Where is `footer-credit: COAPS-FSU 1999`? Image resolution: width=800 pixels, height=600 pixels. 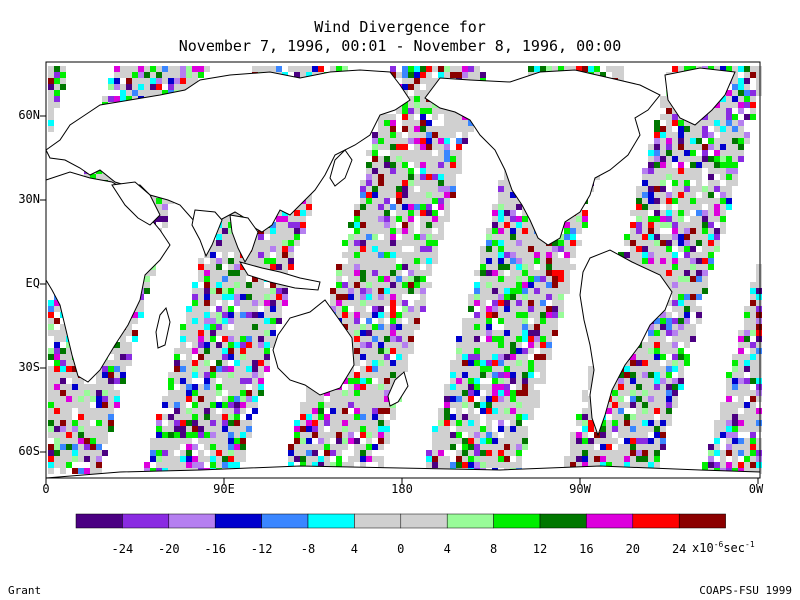 footer-credit: COAPS-FSU 1999 is located at coordinates (745, 590).